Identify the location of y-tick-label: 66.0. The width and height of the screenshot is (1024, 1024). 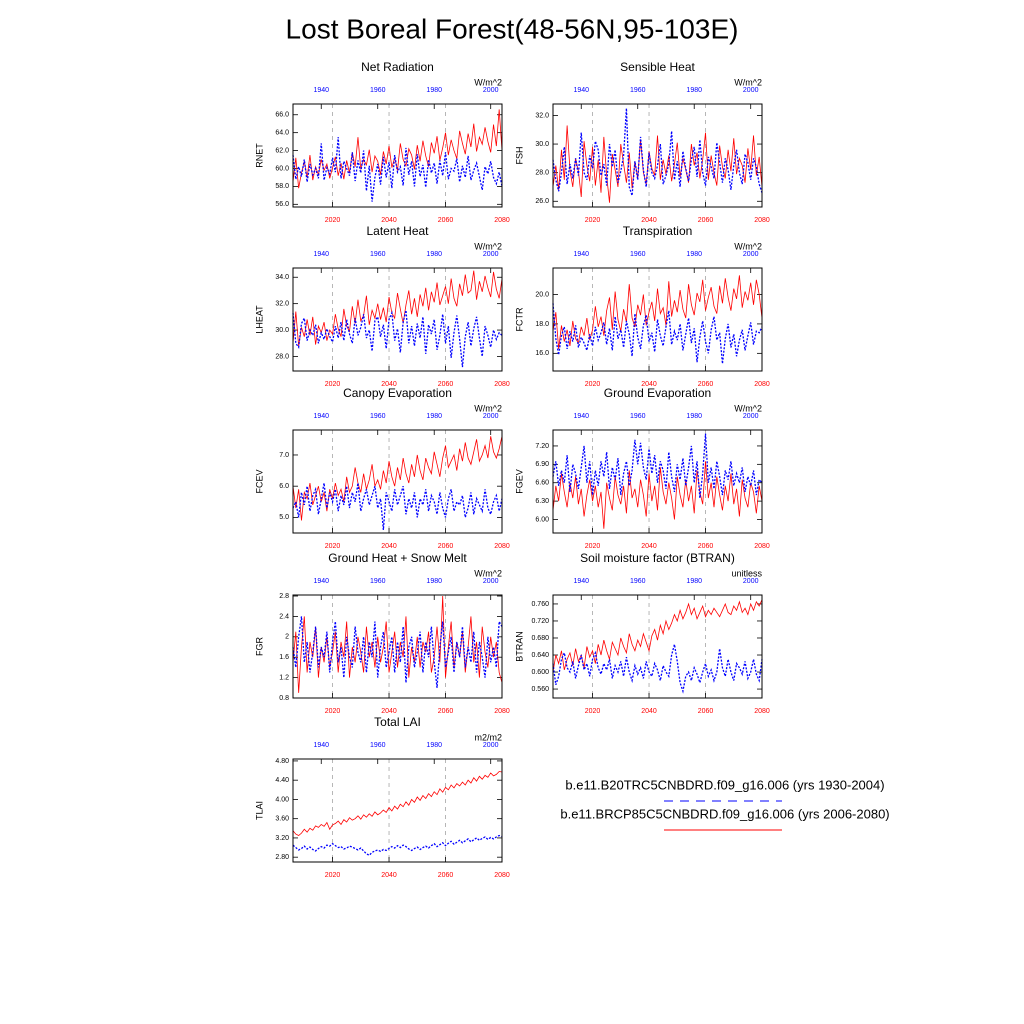
(282, 115).